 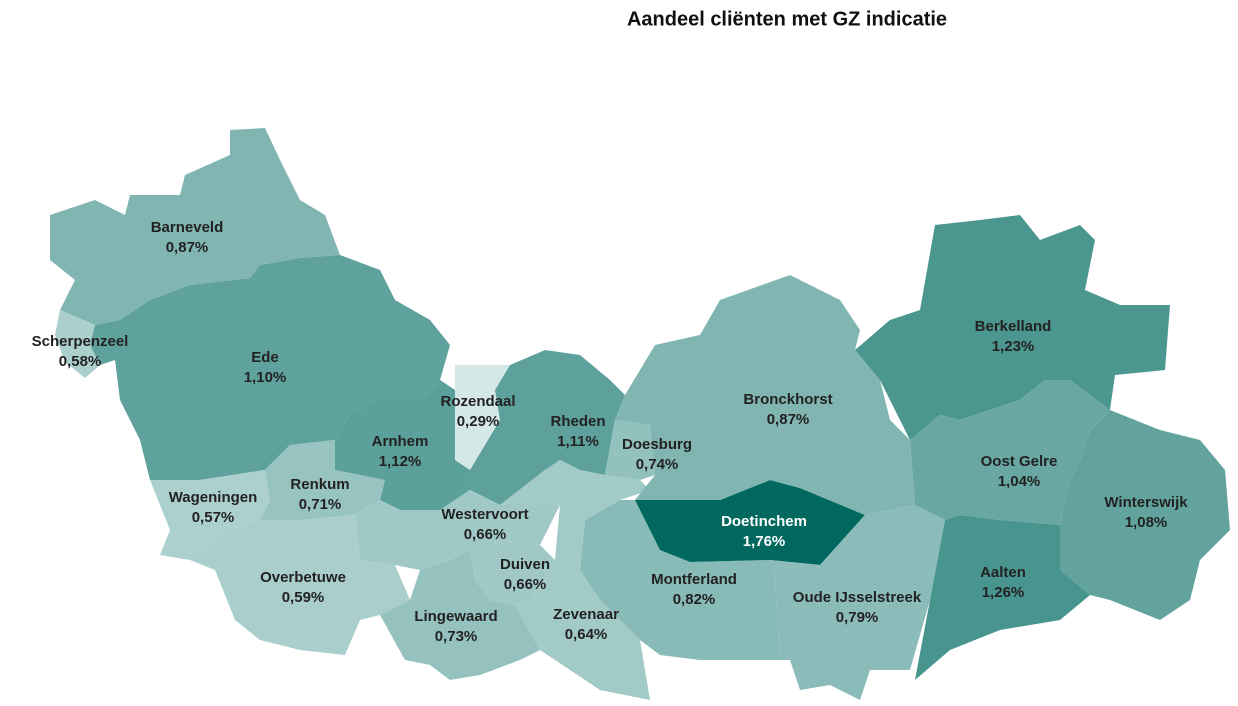 What do you see at coordinates (787, 399) in the screenshot?
I see `region-name: Bronckhorst` at bounding box center [787, 399].